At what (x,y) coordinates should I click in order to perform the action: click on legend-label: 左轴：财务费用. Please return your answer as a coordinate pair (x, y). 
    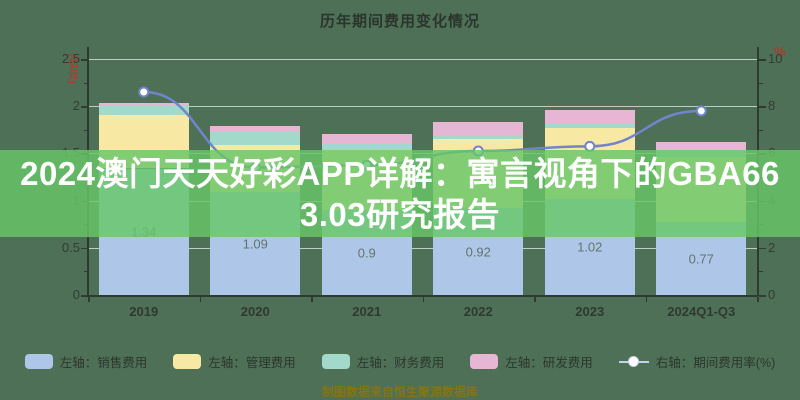
    Looking at the image, I should click on (400, 363).